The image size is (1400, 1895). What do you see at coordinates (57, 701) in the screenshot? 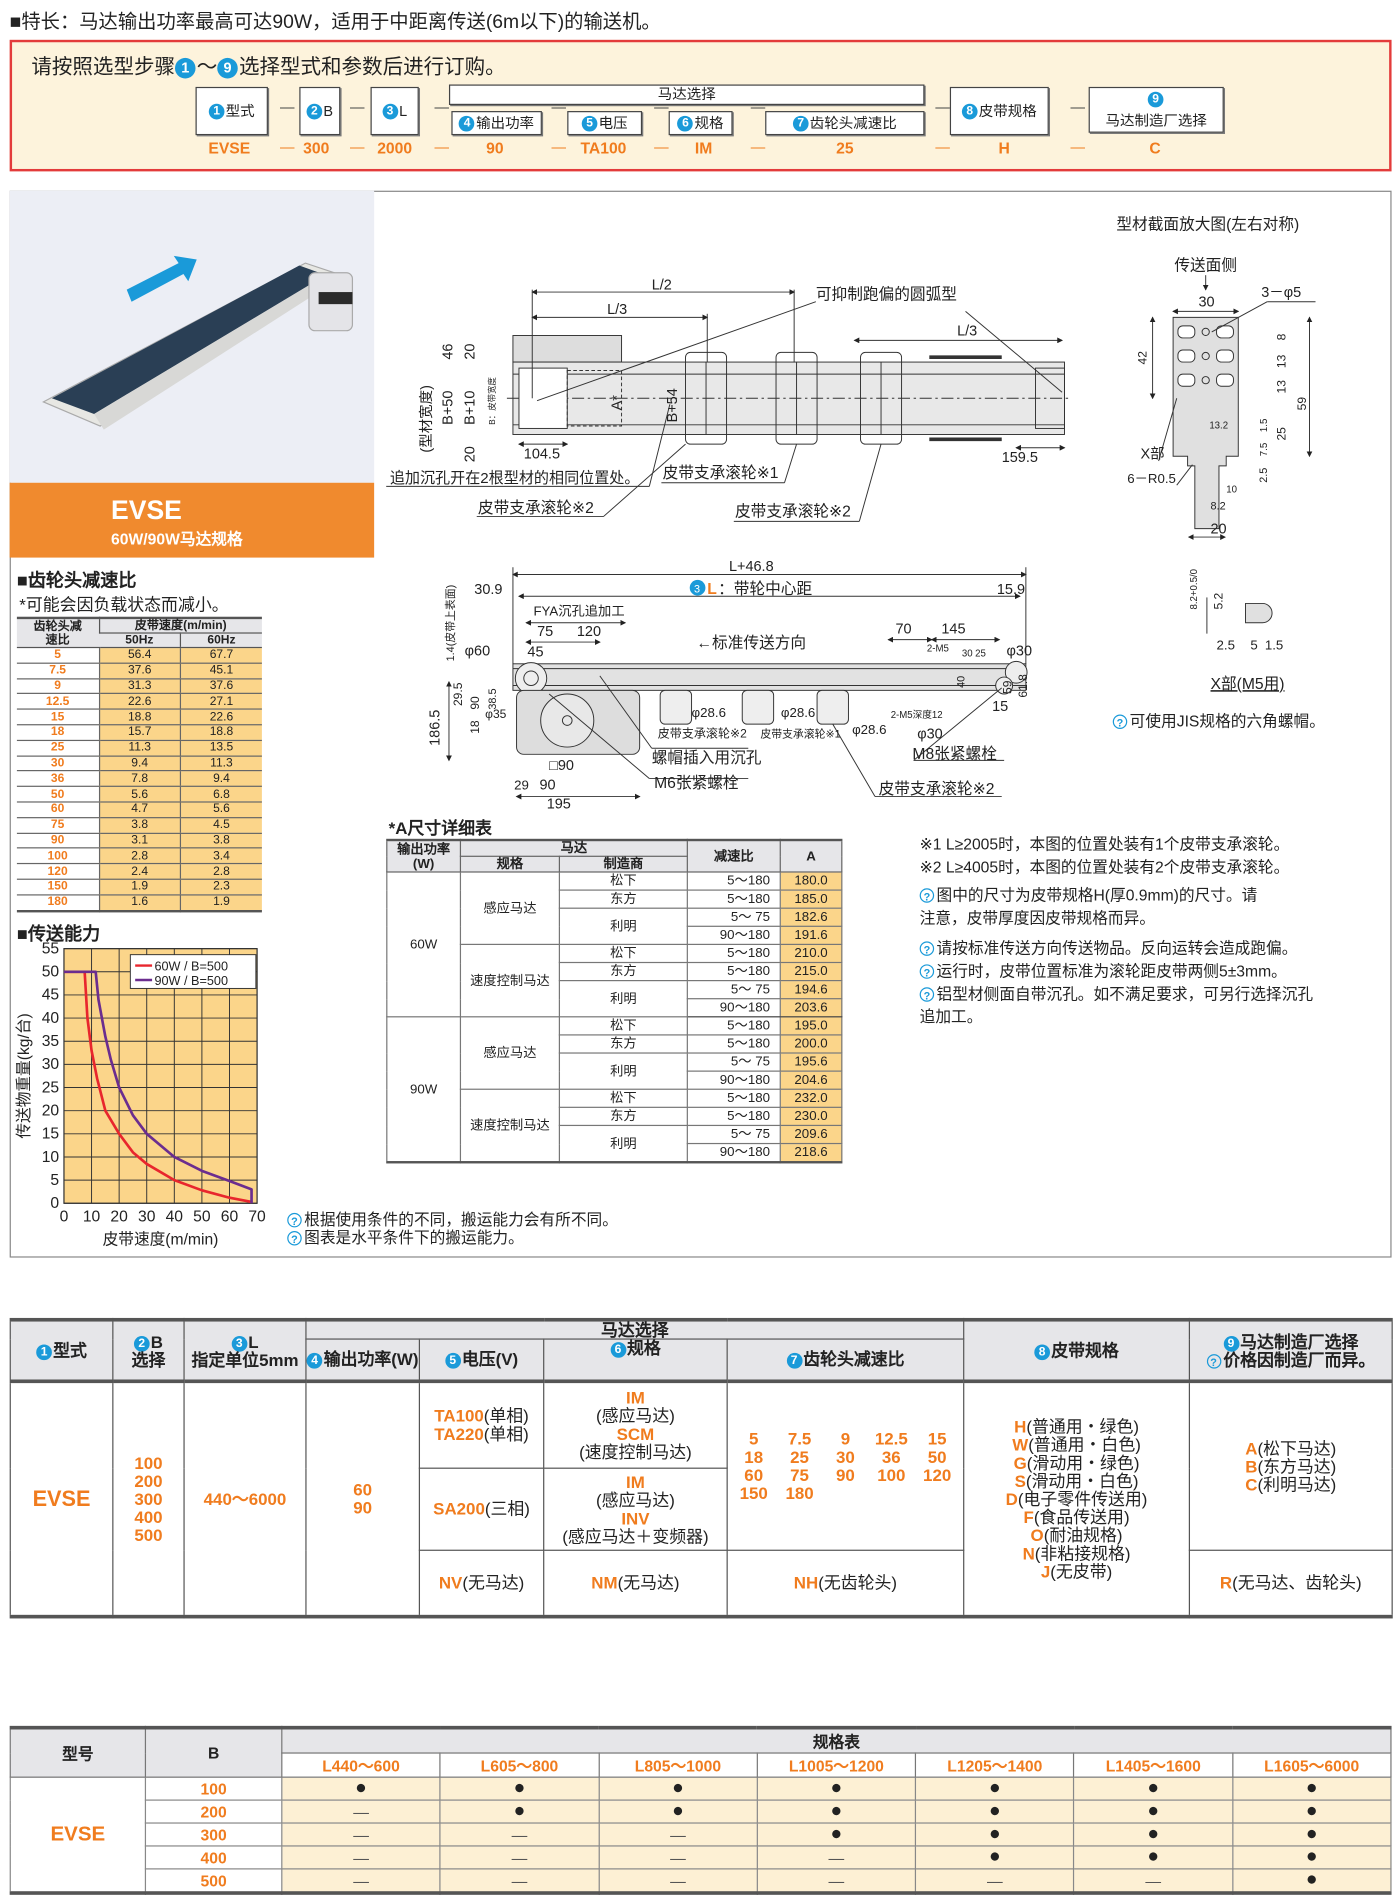
I see `gear-ratio: 12.5` at bounding box center [57, 701].